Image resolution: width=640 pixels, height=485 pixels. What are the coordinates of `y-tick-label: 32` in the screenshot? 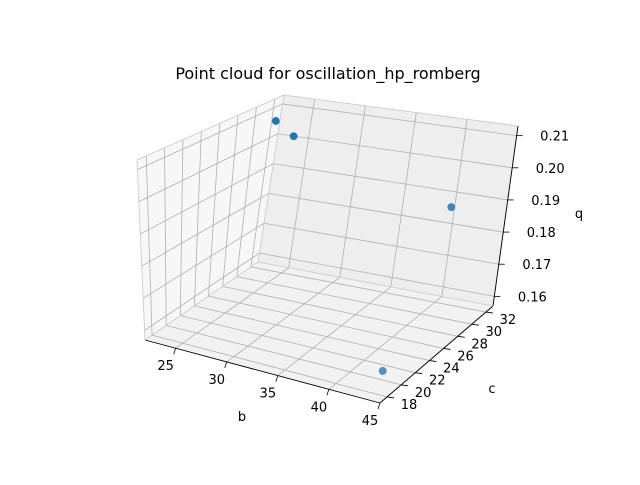 It's located at (508, 320).